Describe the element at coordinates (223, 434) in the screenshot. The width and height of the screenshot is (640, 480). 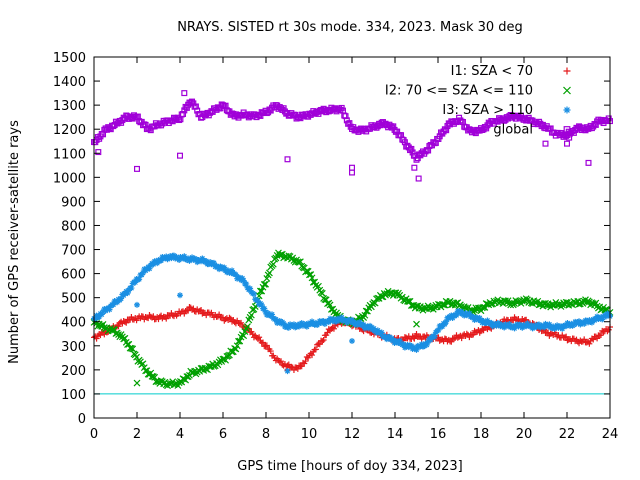
I see `x-tick-label: 6` at that location.